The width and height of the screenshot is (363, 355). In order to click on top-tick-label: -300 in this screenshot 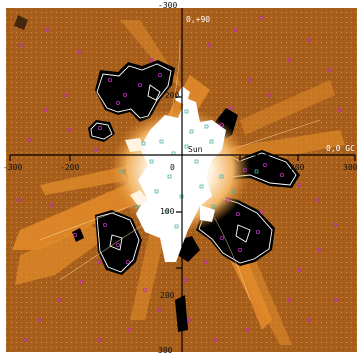, I will do `click(168, 5)`.